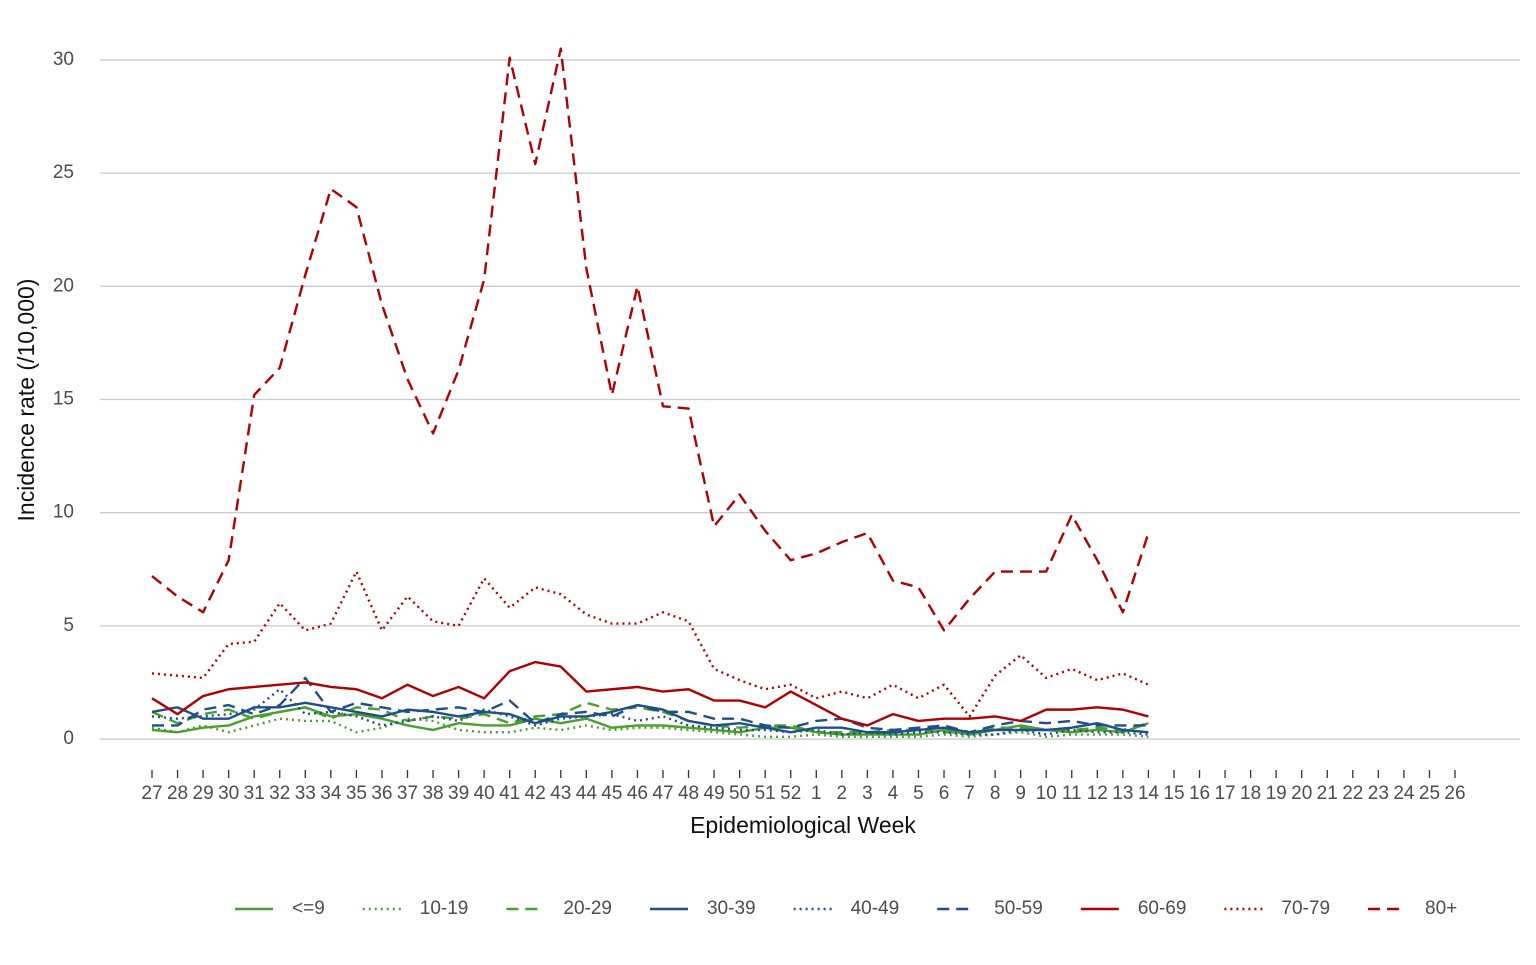 This screenshot has width=1536, height=965. Describe the element at coordinates (842, 793) in the screenshot. I see `x-tick-label: 2` at that location.